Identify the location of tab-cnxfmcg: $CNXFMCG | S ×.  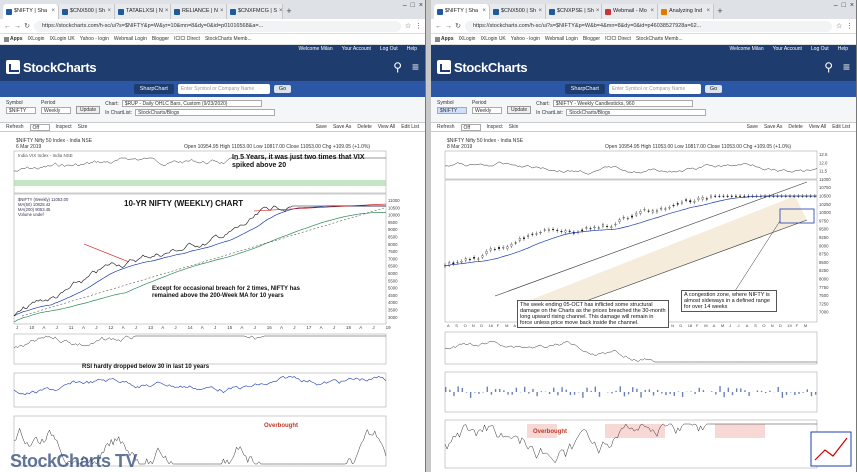
(255, 11).